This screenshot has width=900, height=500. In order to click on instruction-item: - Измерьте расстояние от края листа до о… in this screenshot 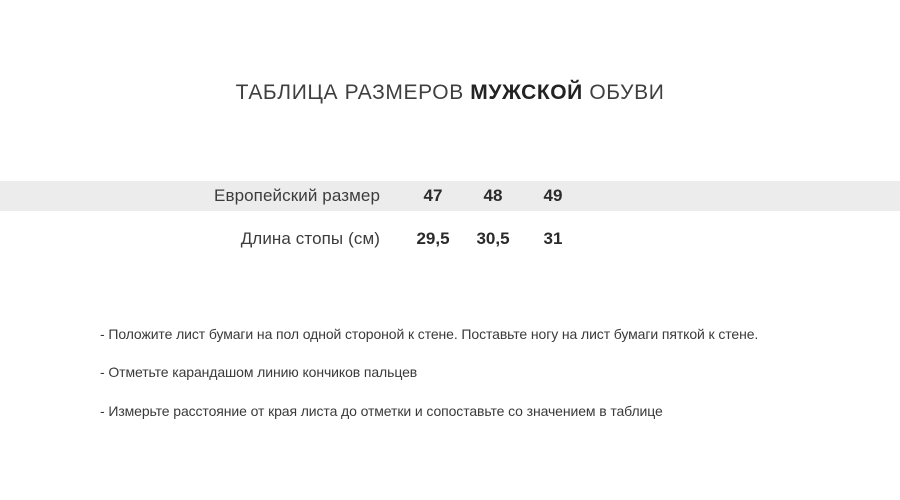, I will do `click(381, 411)`.